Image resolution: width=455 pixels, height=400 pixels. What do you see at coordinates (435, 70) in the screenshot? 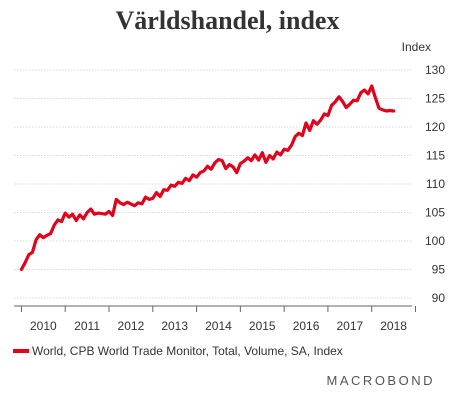
I see `y-tick-label: 130` at bounding box center [435, 70].